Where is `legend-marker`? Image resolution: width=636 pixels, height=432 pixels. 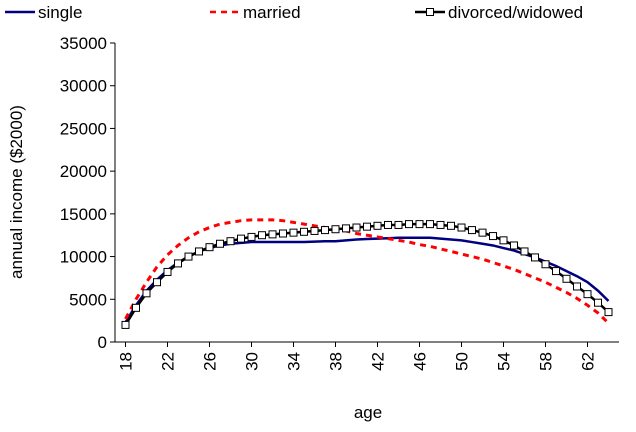 legend-marker is located at coordinates (430, 12).